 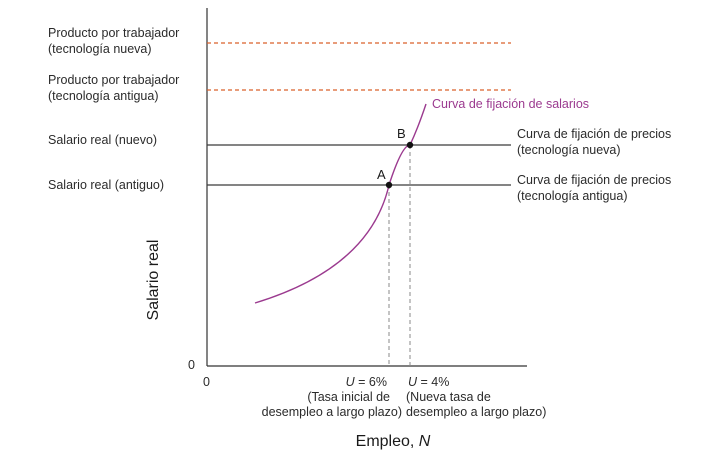 What do you see at coordinates (351, 382) in the screenshot?
I see `u6-symbol: U` at bounding box center [351, 382].